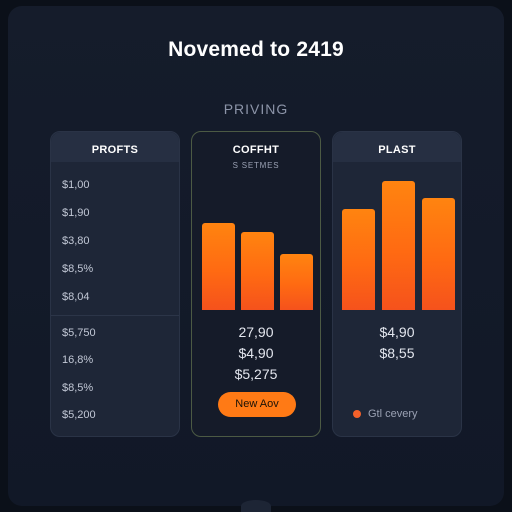  I want to click on card-title: PROFTS, so click(115, 150).